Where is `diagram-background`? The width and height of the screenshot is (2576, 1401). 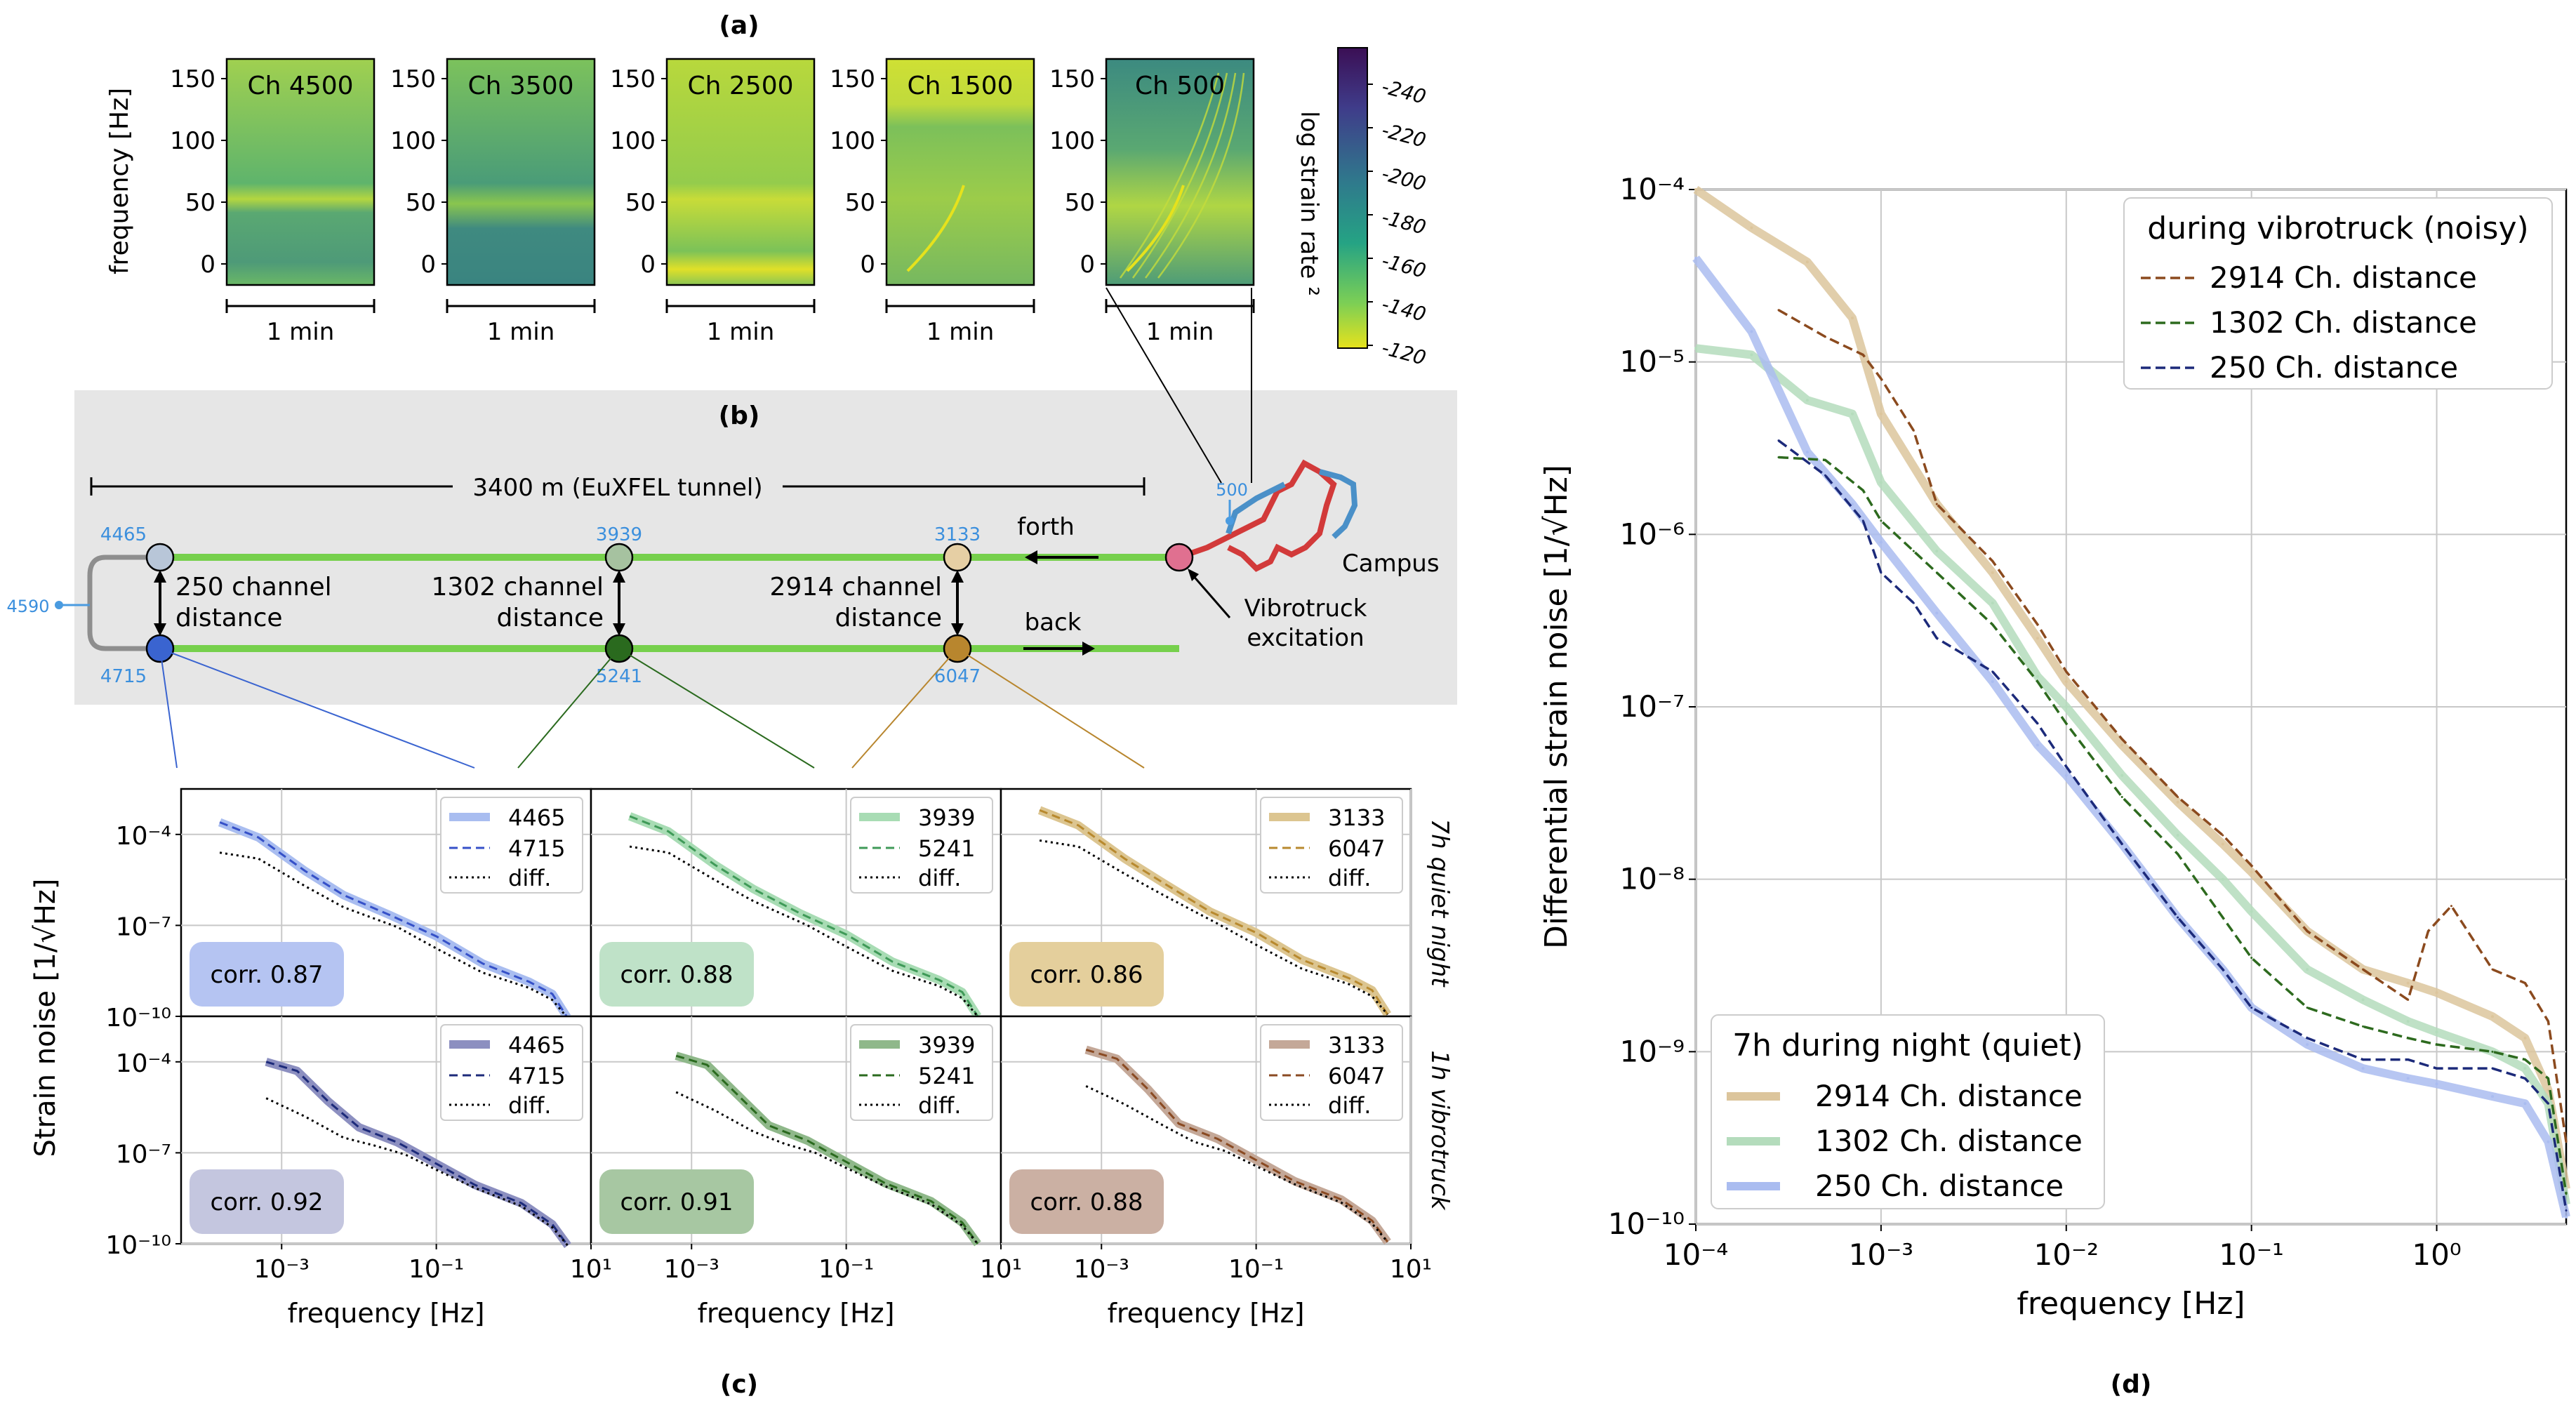
diagram-background is located at coordinates (765, 547).